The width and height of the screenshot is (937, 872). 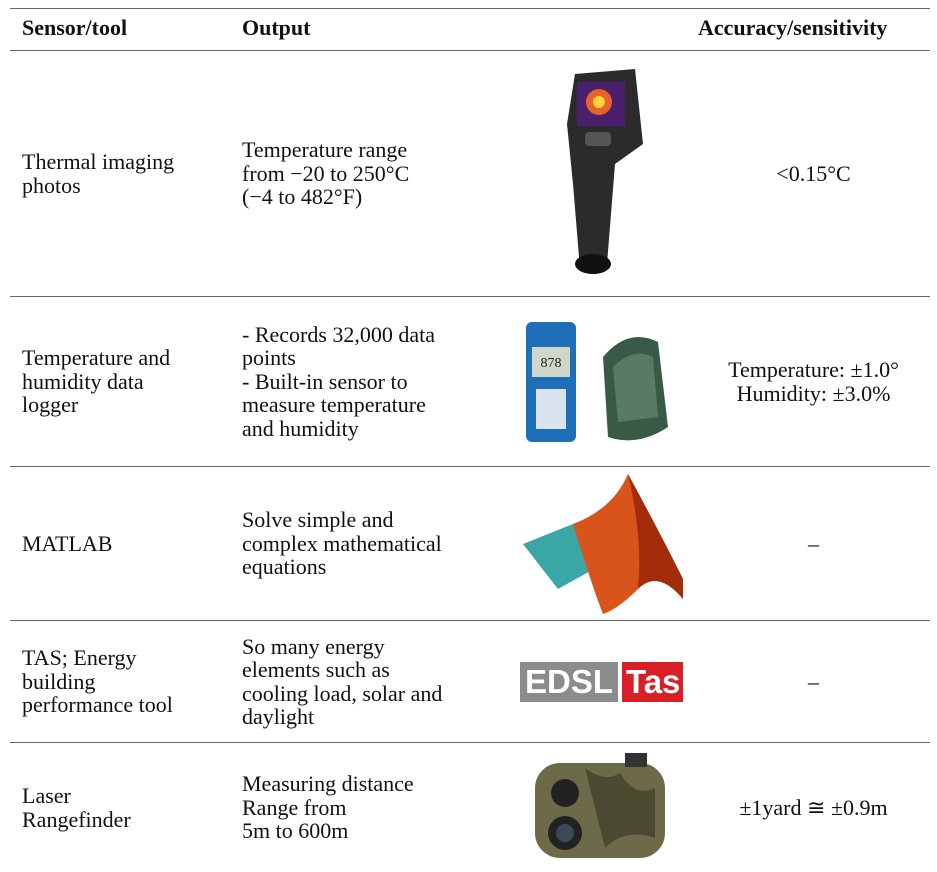 What do you see at coordinates (596, 381) in the screenshot?
I see `data-logger: 878` at bounding box center [596, 381].